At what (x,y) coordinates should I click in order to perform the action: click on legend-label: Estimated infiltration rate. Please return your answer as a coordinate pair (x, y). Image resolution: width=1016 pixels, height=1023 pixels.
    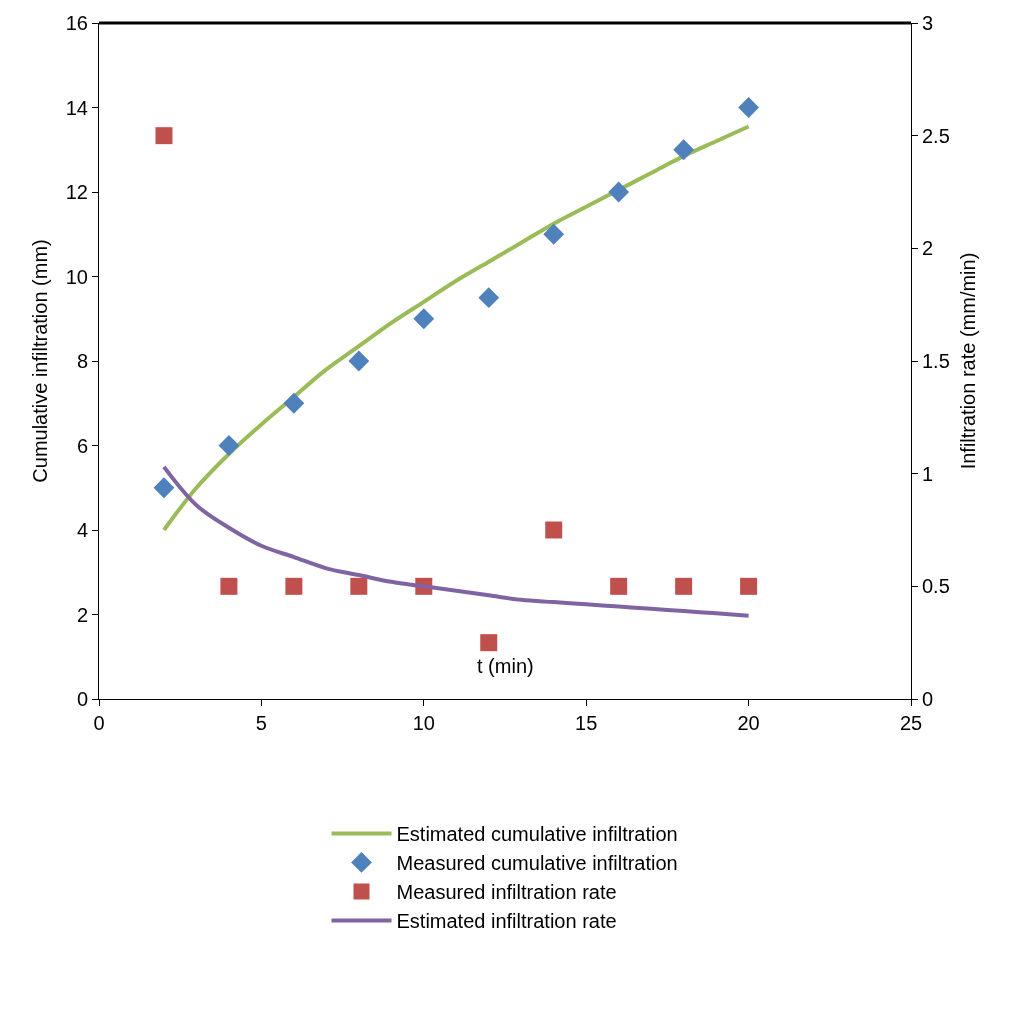
    Looking at the image, I should click on (506, 921).